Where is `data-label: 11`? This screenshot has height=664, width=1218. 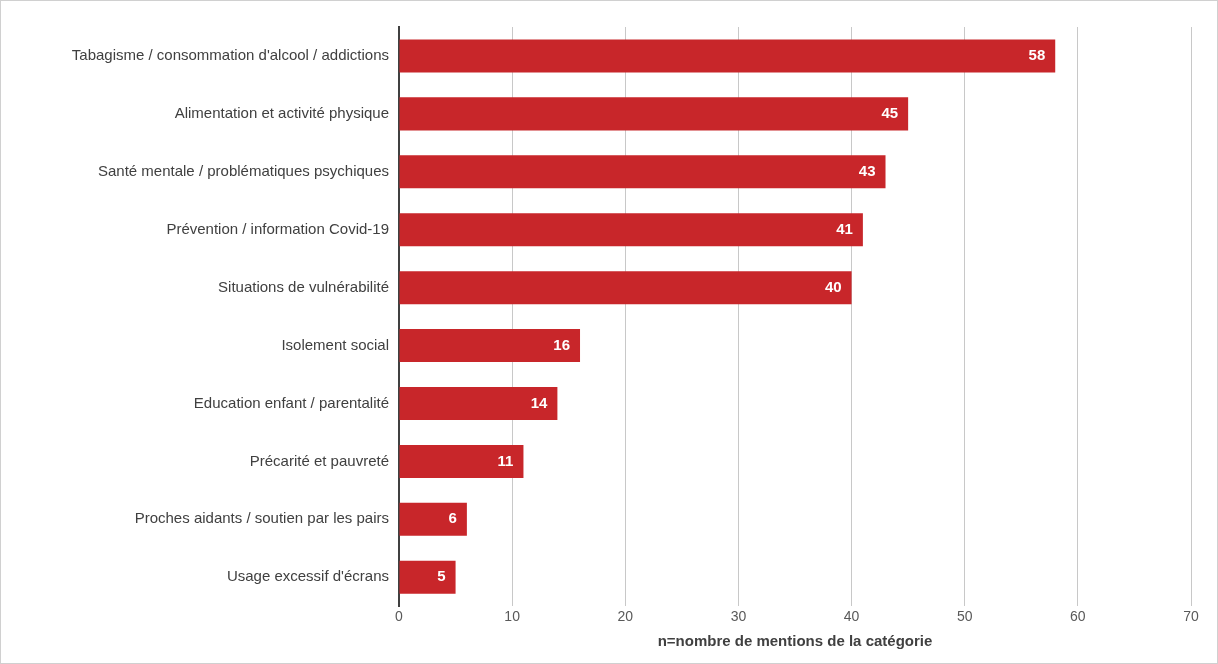 data-label: 11 is located at coordinates (505, 460).